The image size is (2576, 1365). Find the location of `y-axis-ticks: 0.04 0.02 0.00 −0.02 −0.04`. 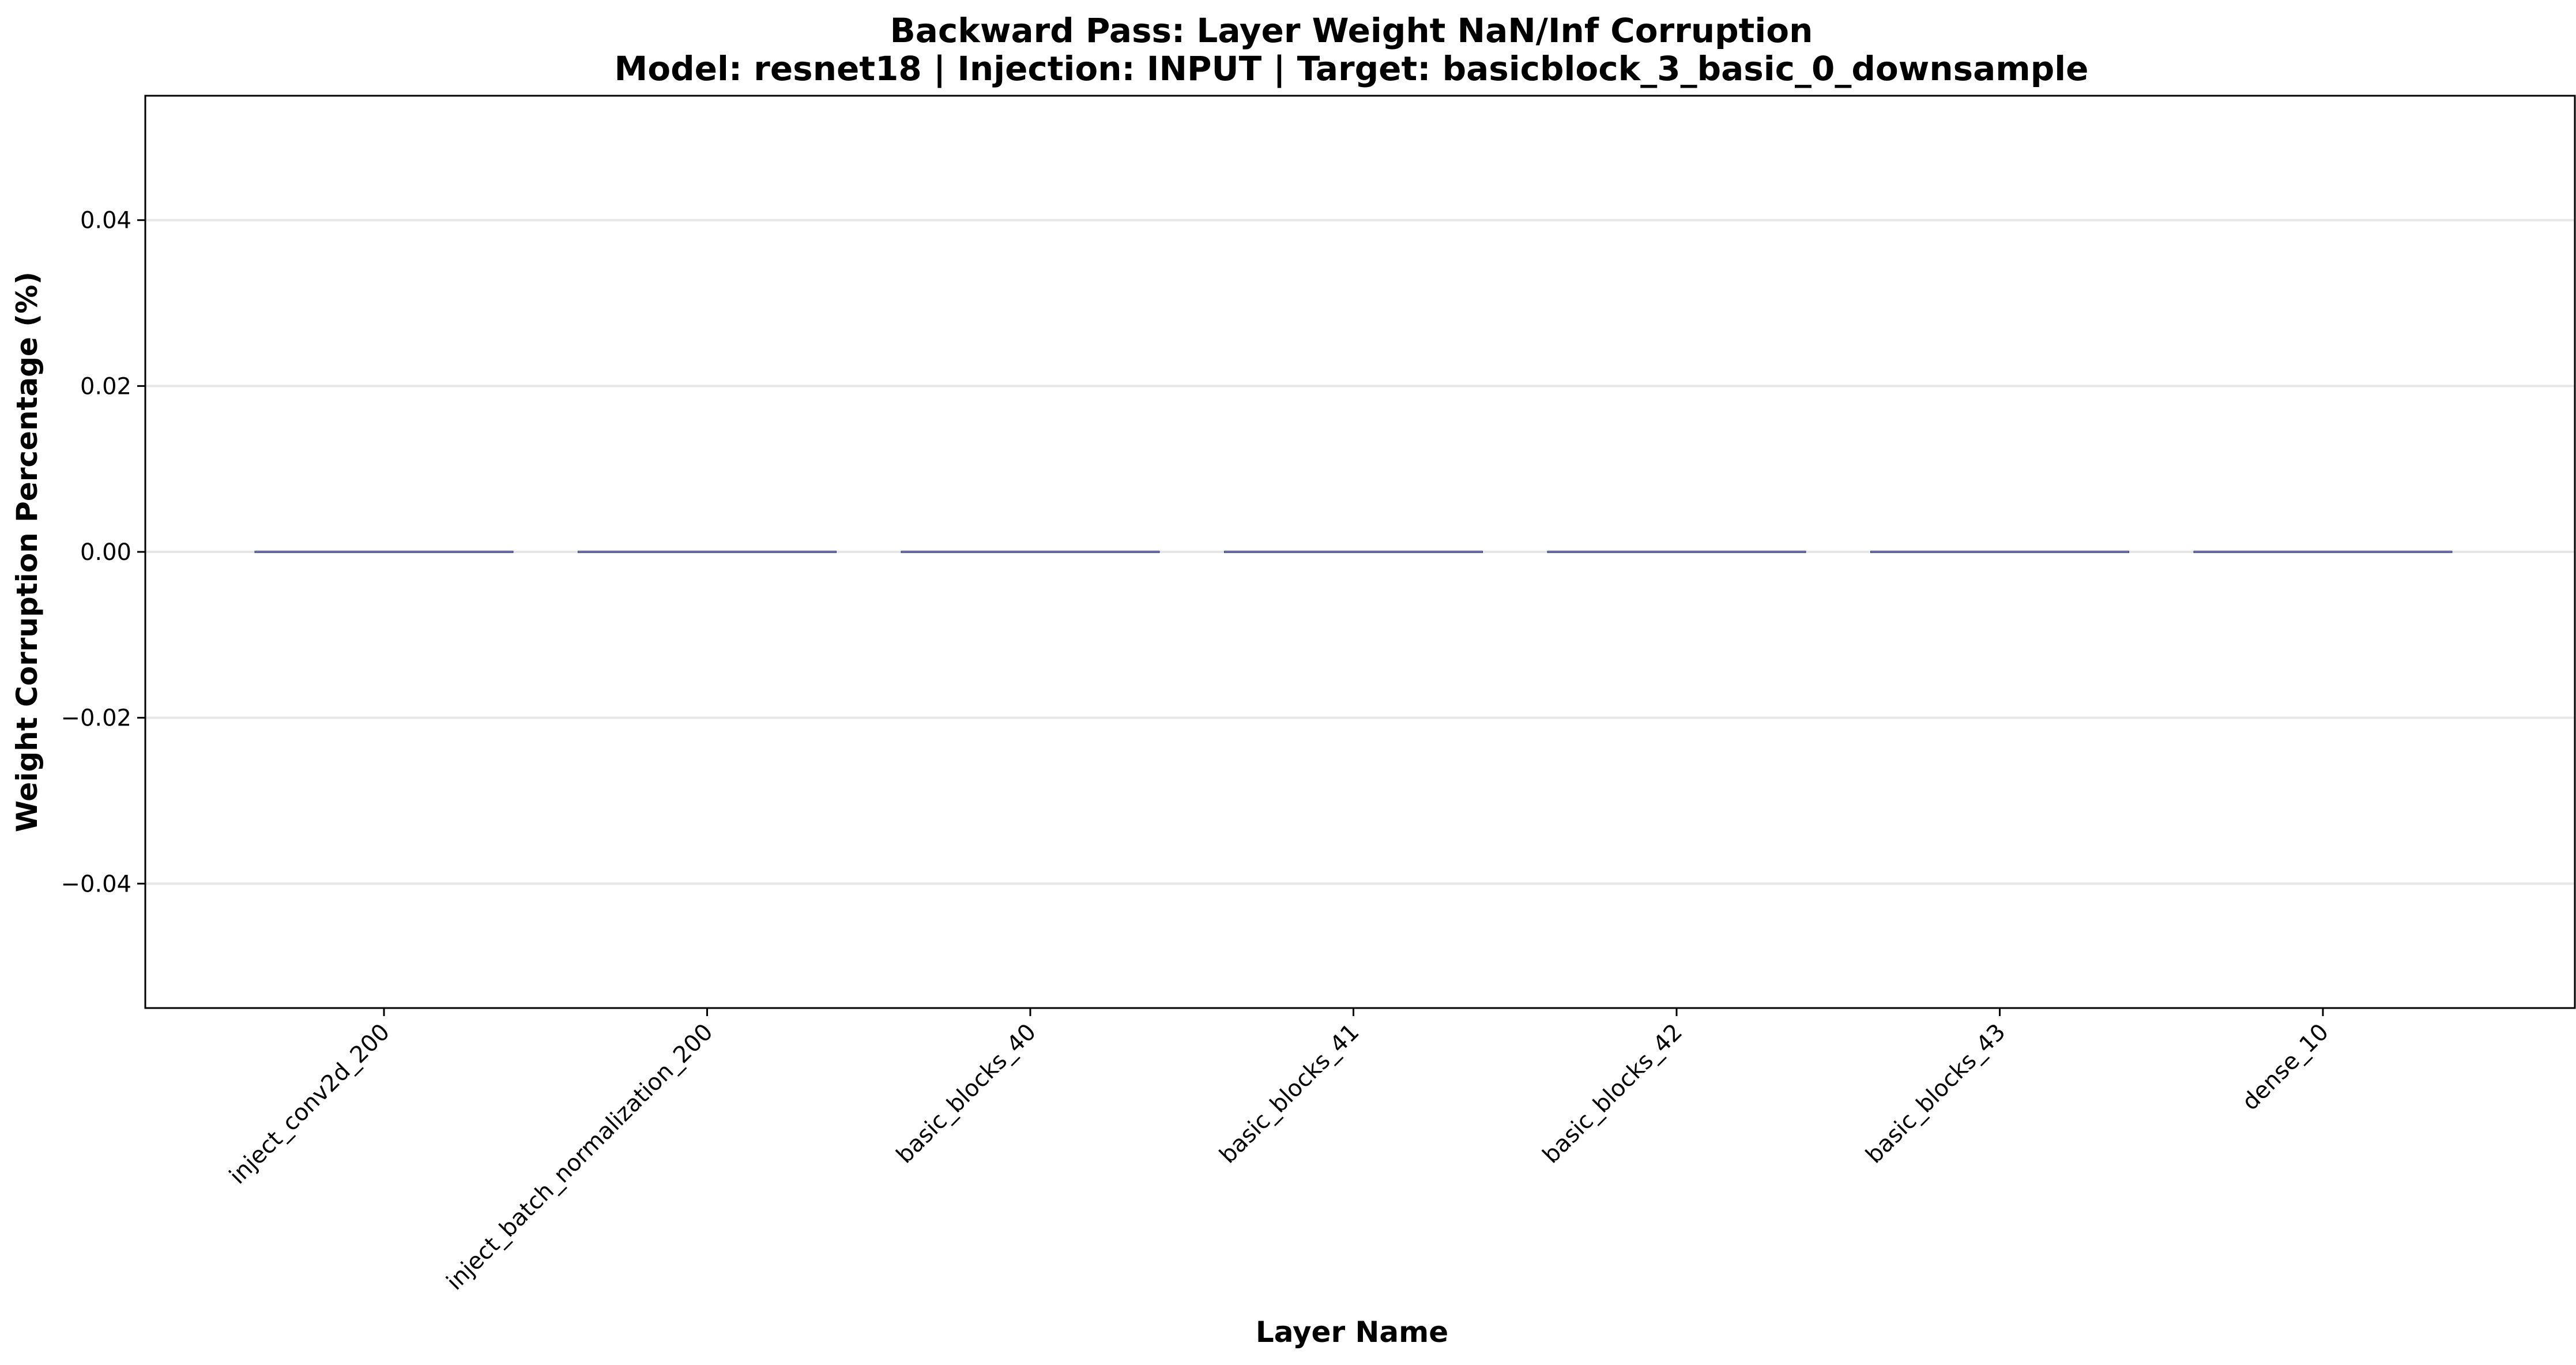

y-axis-ticks: 0.04 0.02 0.00 −0.02 −0.04 is located at coordinates (103, 552).